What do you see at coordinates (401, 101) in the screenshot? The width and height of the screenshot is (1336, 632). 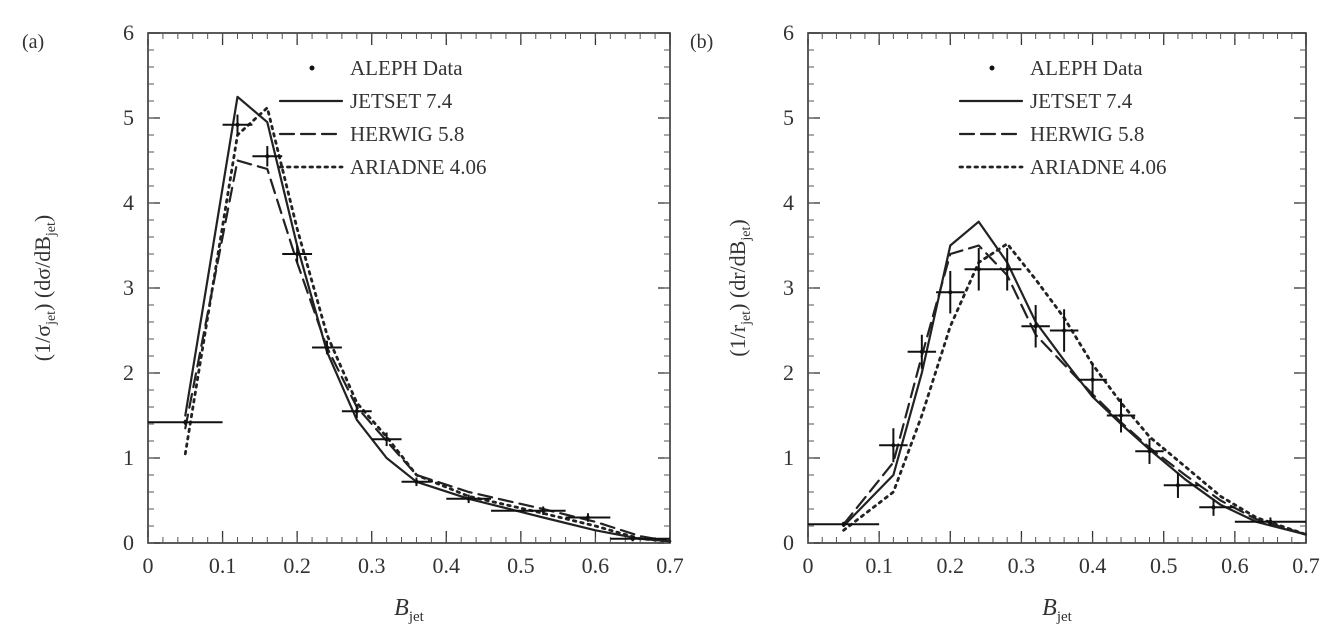 I see `legend-label: JETSET 7.4` at bounding box center [401, 101].